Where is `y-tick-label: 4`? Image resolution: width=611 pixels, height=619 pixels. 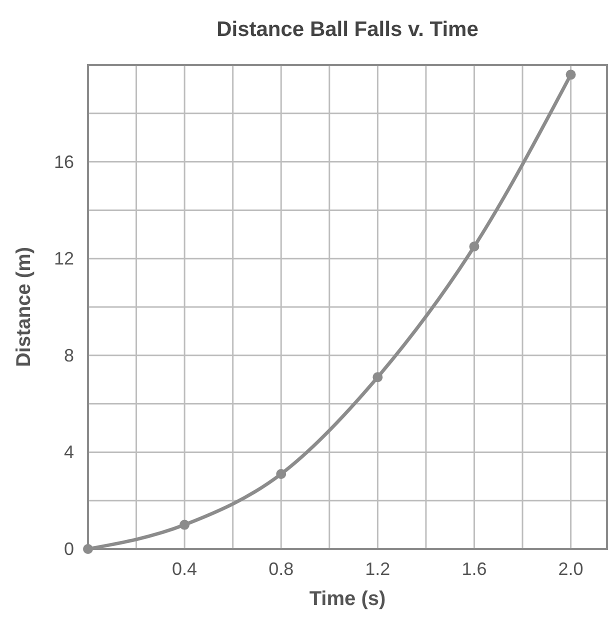 y-tick-label: 4 is located at coordinates (69, 452).